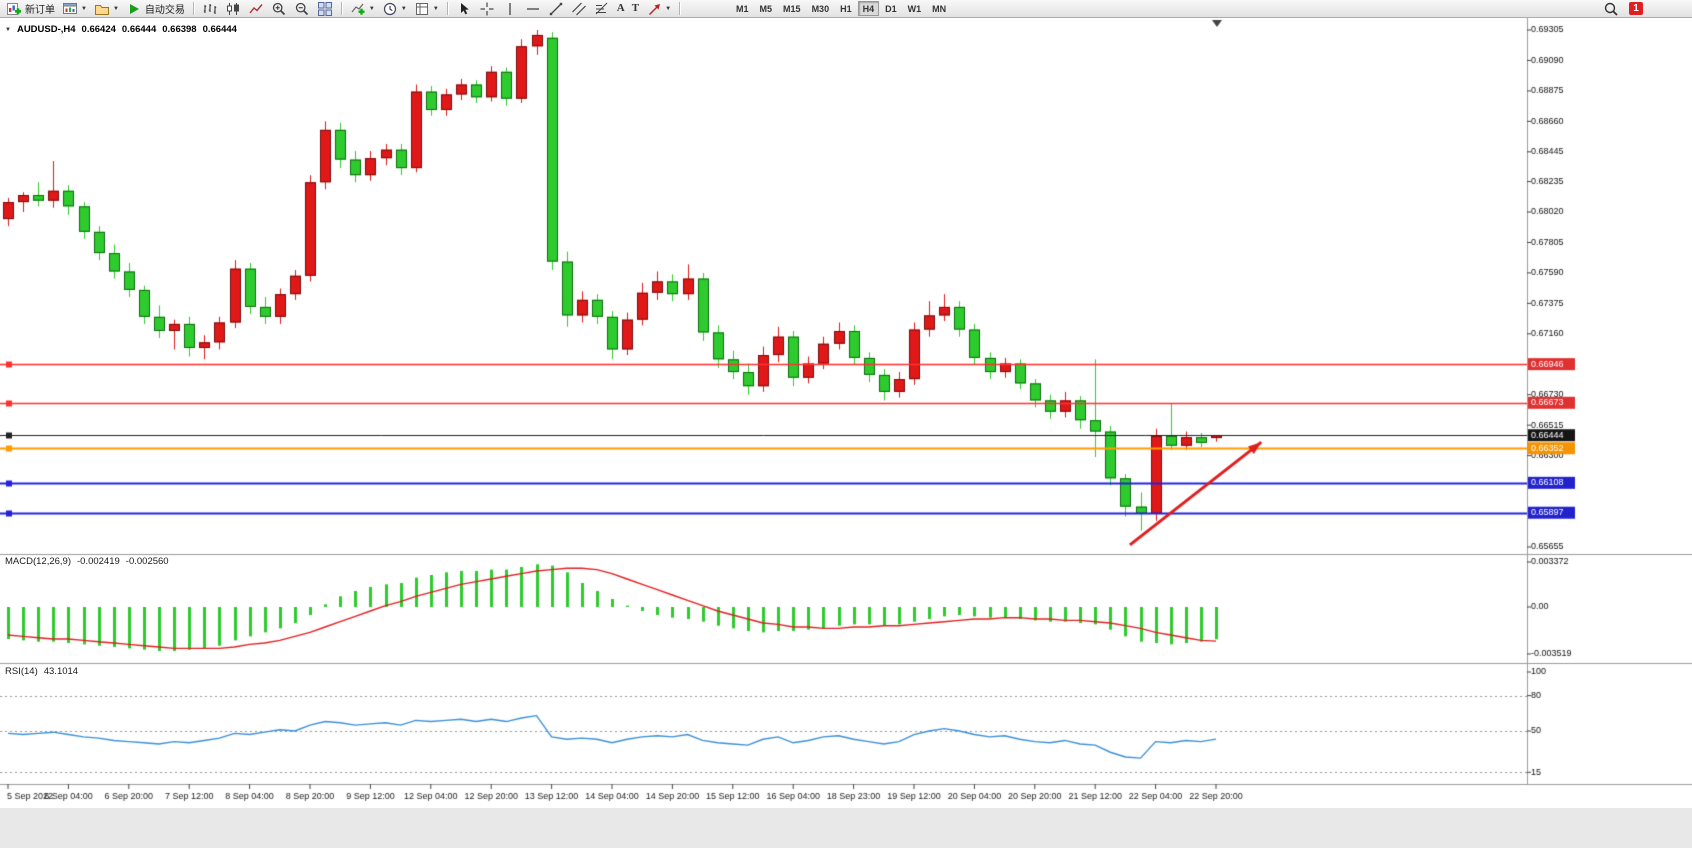  What do you see at coordinates (134, 8) in the screenshot?
I see `auto-trading-play-icon` at bounding box center [134, 8].